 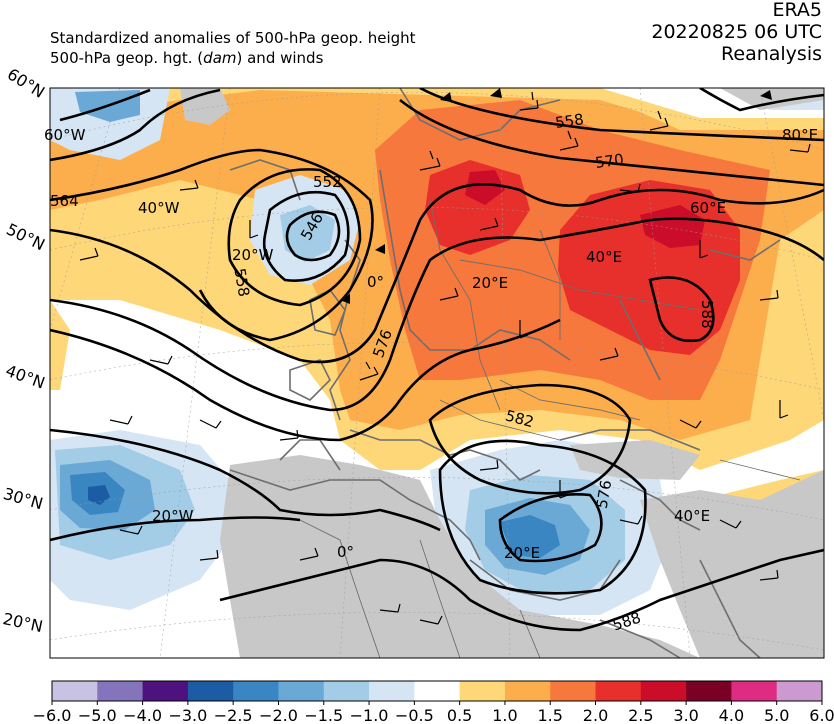 I want to click on colorbar-tick-label: −0.5, so click(x=414, y=715).